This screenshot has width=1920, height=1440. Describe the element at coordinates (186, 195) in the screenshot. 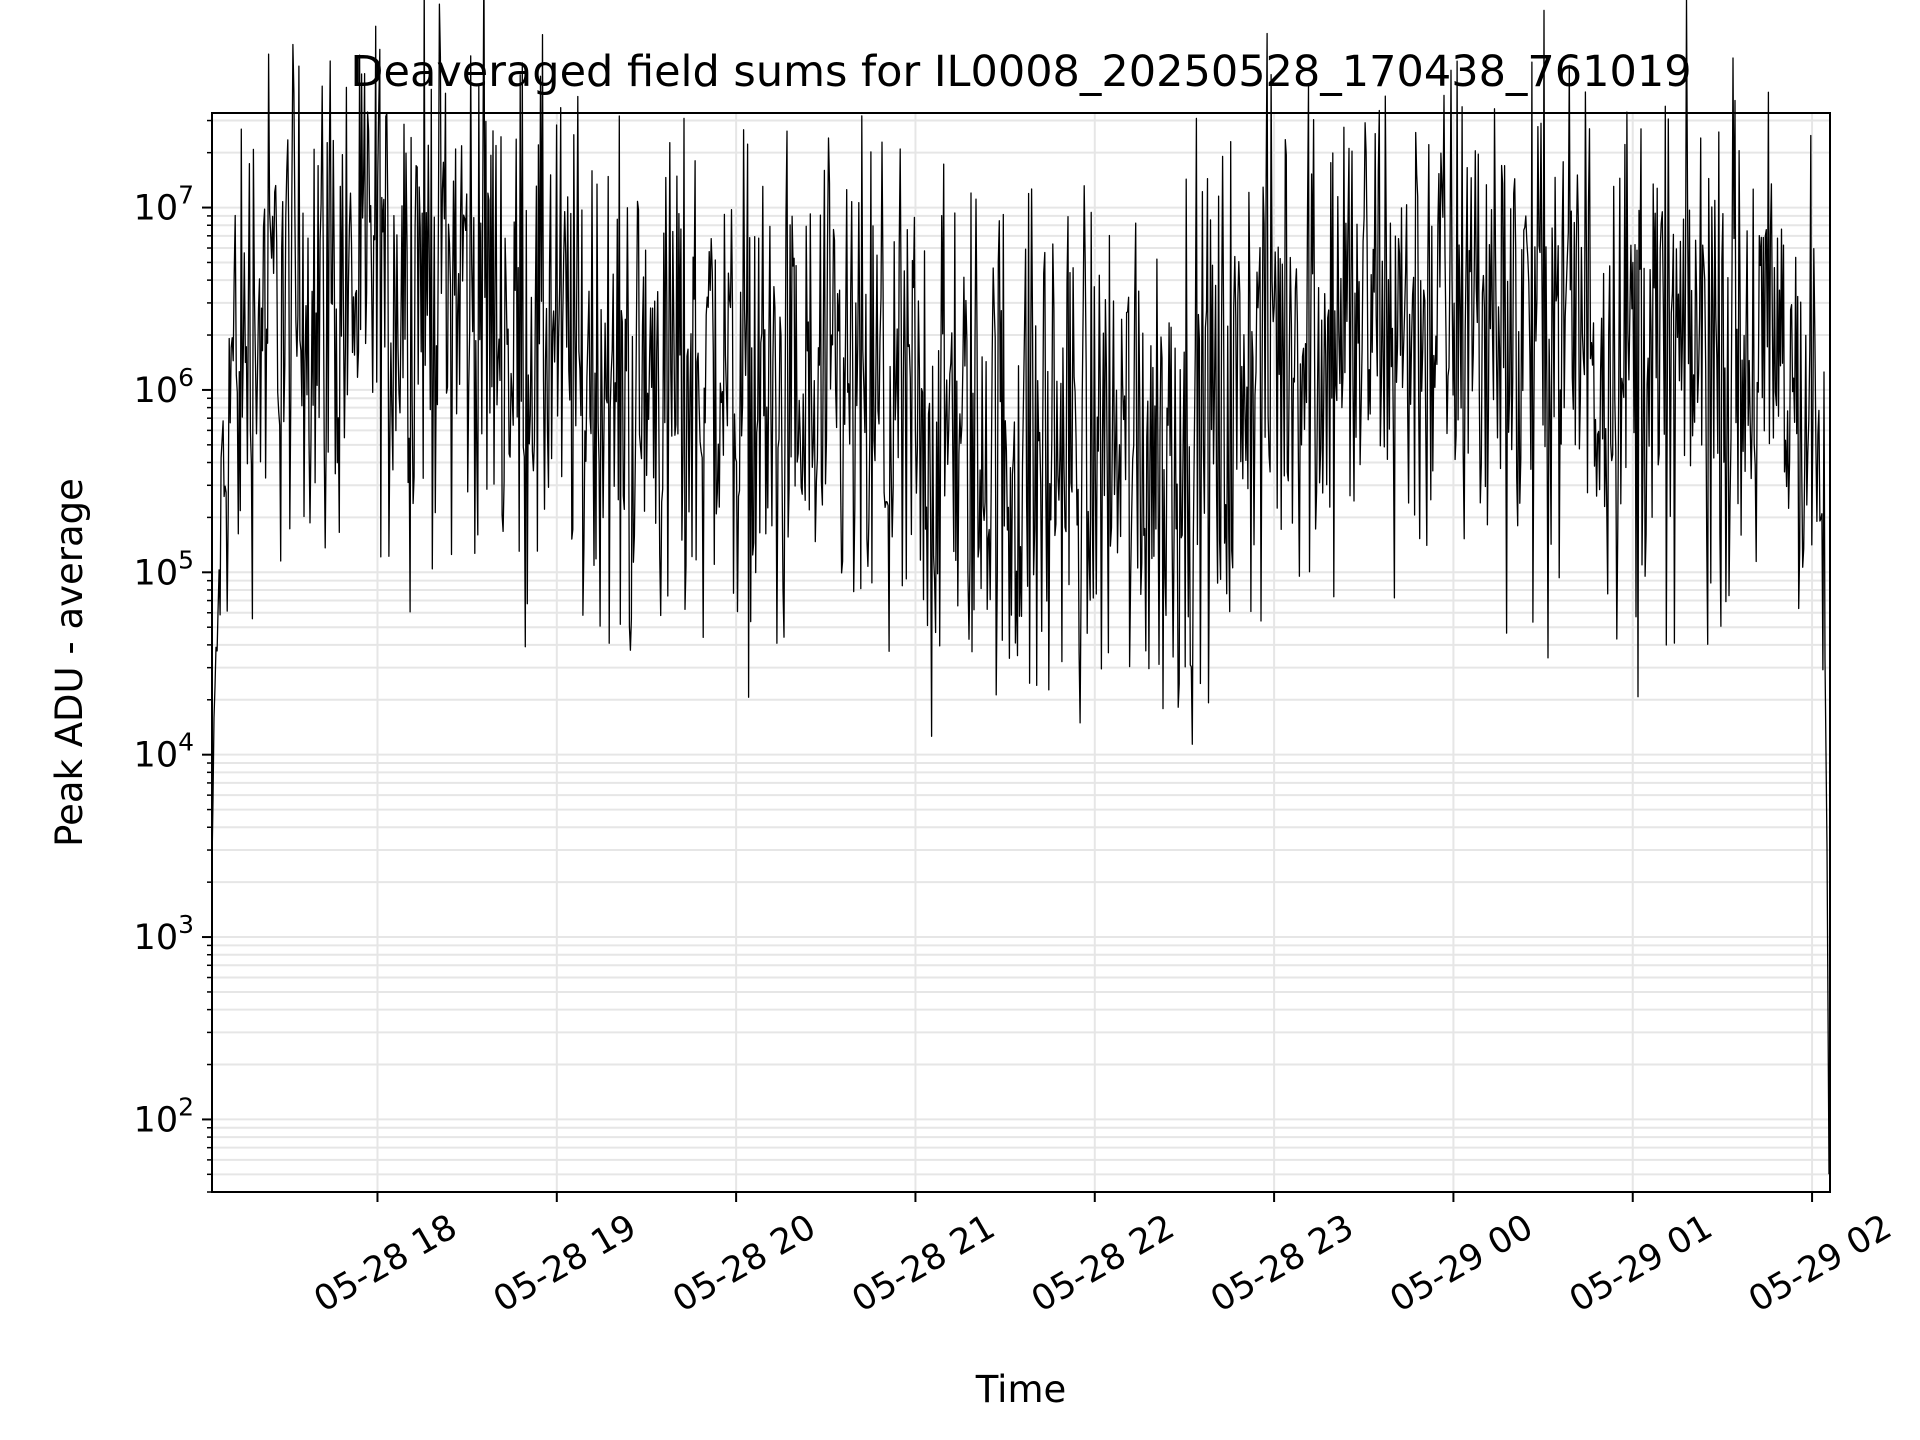

I see `y-tick-exponent: 7` at that location.